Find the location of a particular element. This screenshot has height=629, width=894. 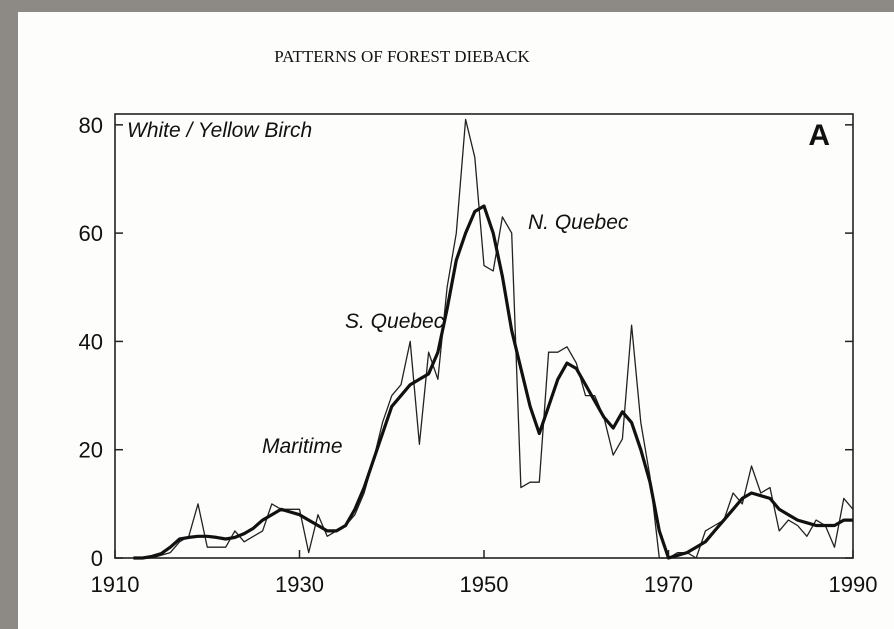

x-tick-label: 1930 is located at coordinates (299, 584).